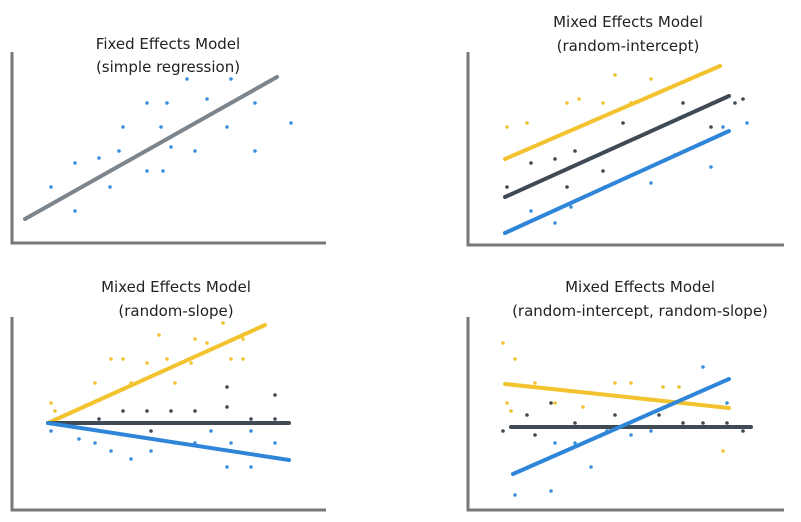  What do you see at coordinates (175, 311) in the screenshot?
I see `panel-rs-title-line2: (random-slope)` at bounding box center [175, 311].